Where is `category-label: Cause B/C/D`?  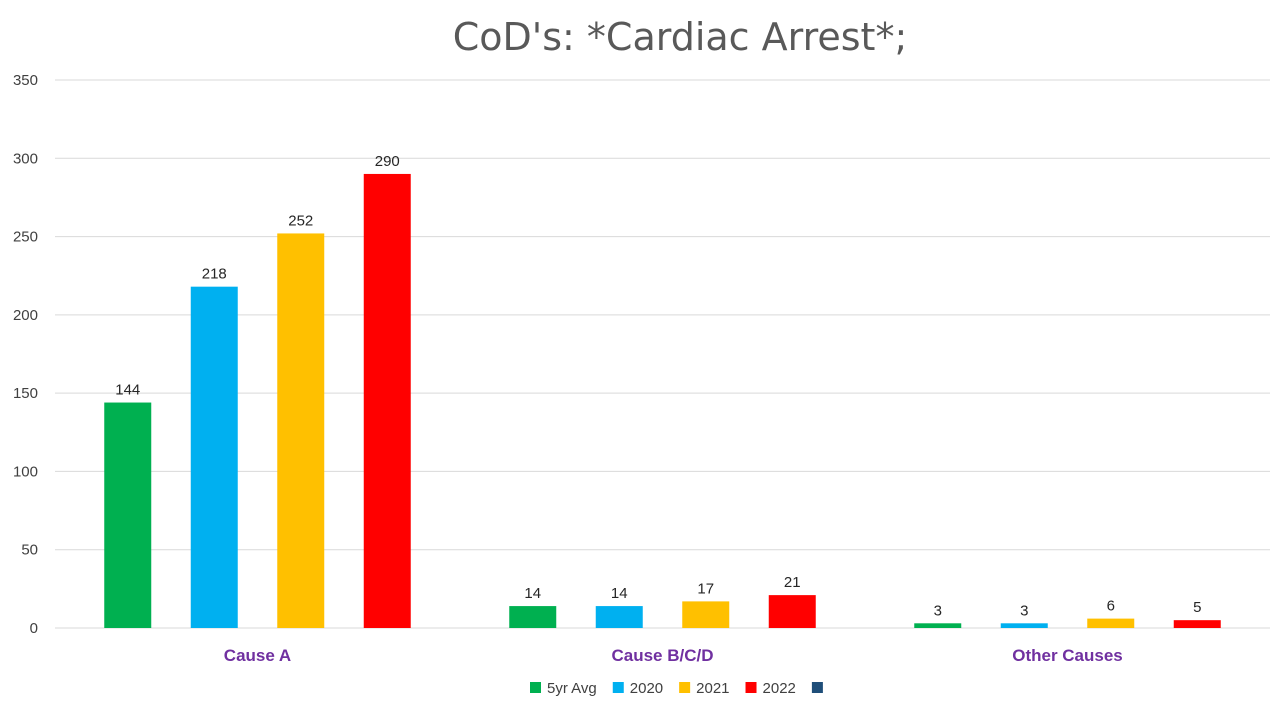
category-label: Cause B/C/D is located at coordinates (662, 655).